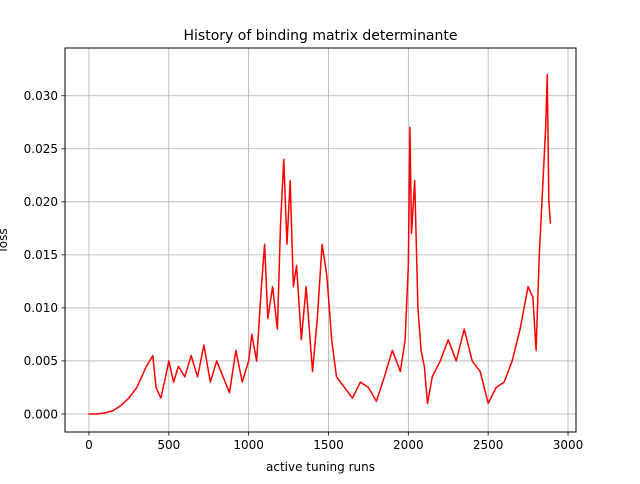  I want to click on chart-title: History of binding matrix determinante, so click(321, 36).